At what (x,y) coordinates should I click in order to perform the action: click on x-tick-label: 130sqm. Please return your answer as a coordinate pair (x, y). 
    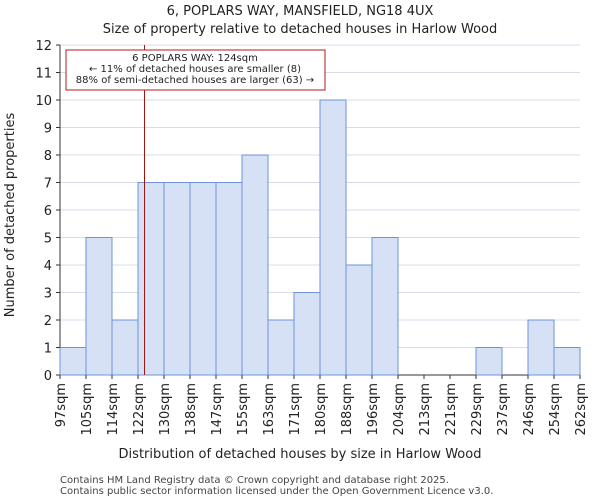
    Looking at the image, I should click on (165, 409).